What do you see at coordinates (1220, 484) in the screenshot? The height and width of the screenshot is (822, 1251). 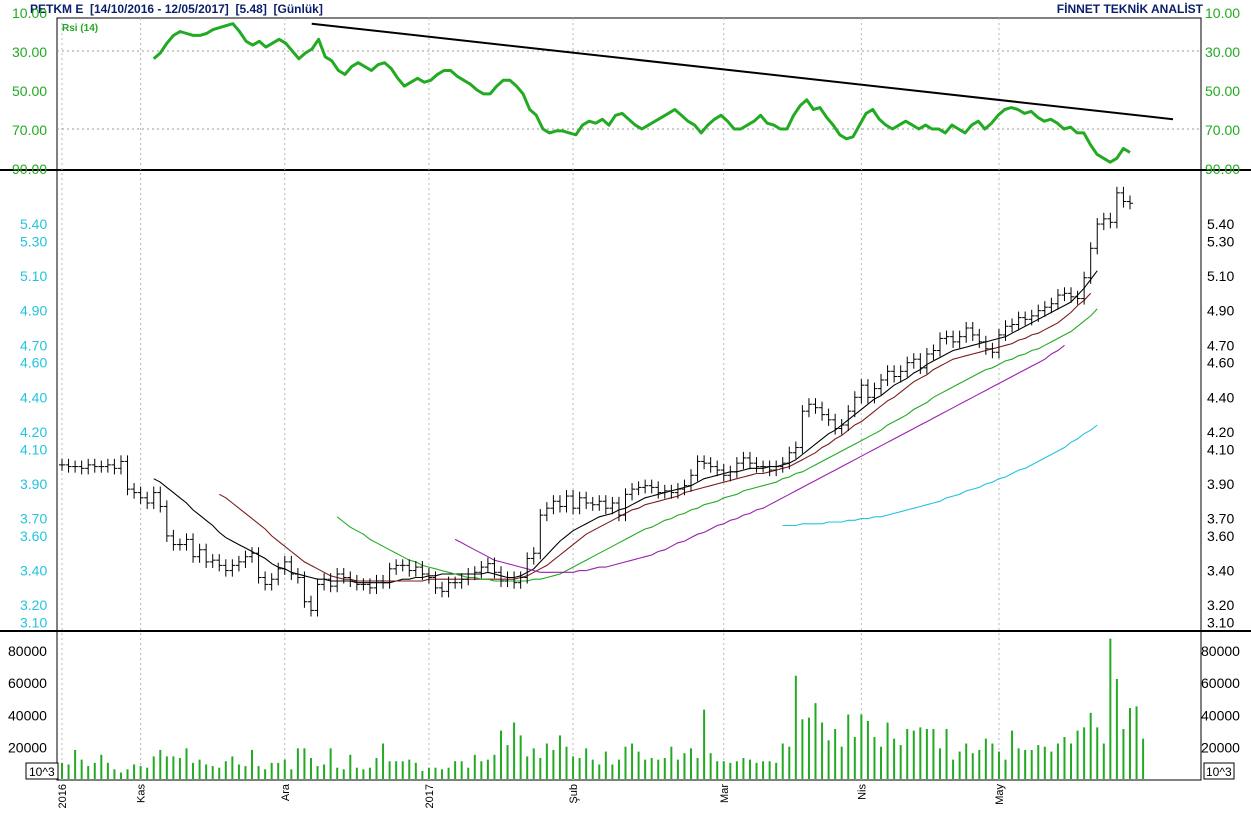 I see `price-tick-label-right: 3.90` at bounding box center [1220, 484].